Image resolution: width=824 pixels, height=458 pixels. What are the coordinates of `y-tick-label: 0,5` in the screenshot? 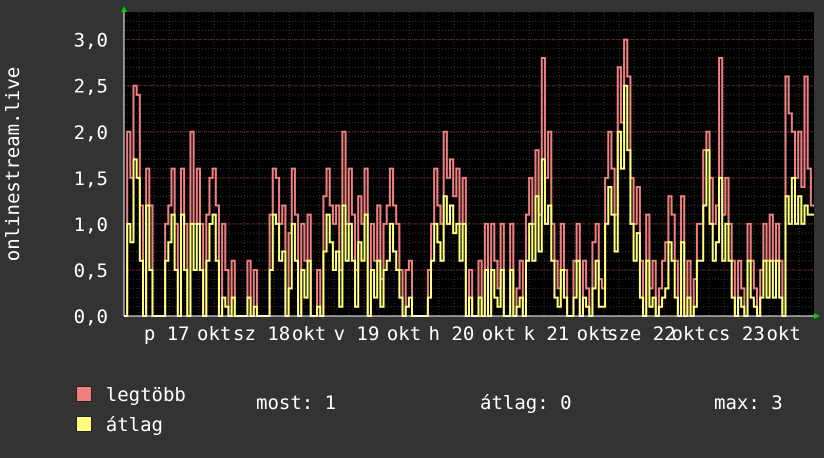 It's located at (91, 271).